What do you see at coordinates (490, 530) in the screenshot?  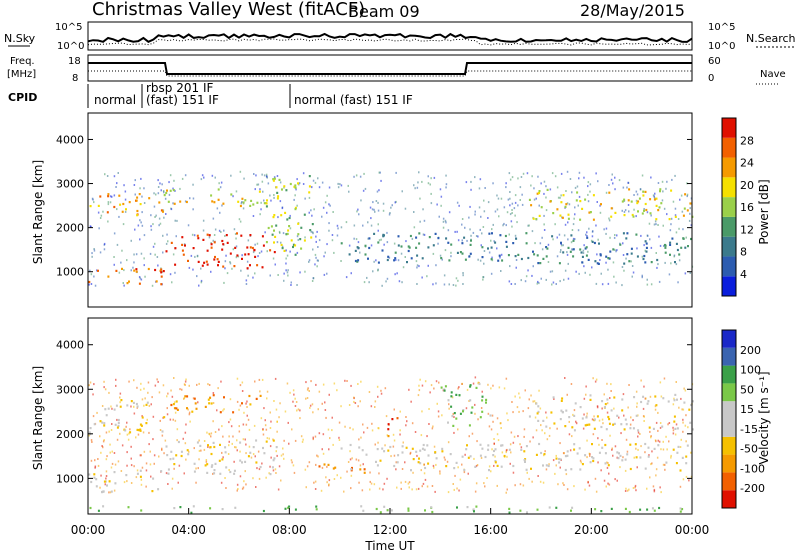 I see `x-tick-label: 16:00` at bounding box center [490, 530].